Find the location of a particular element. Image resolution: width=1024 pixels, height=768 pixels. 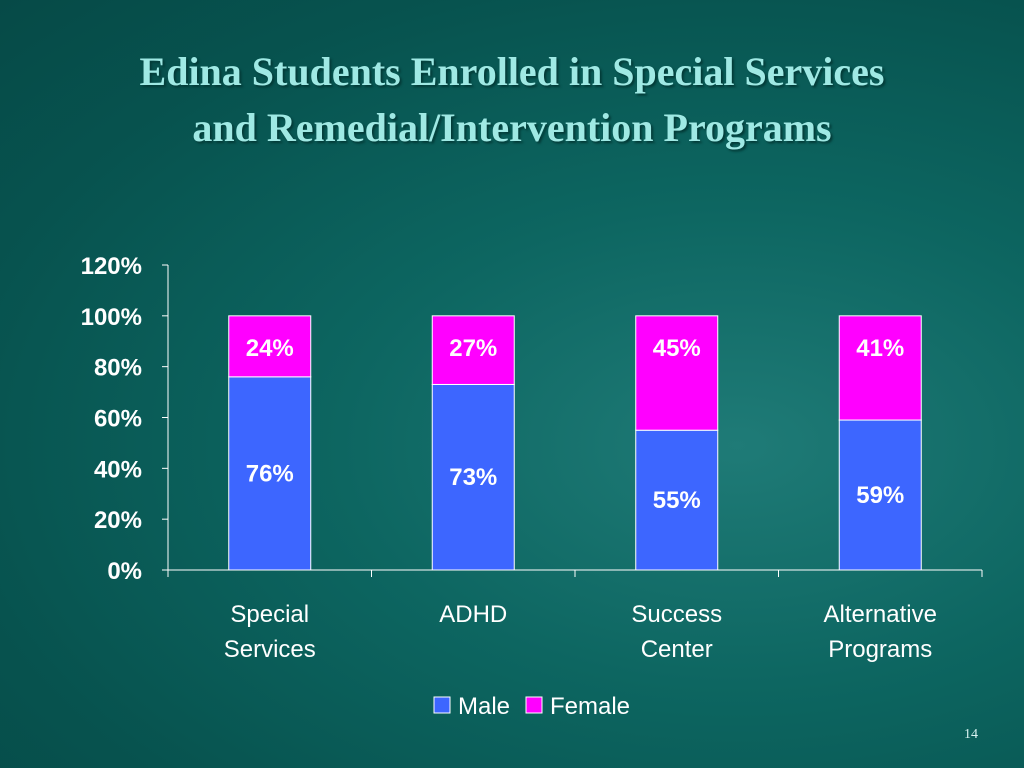

x-category-label: Alternative Programs is located at coordinates (880, 632).